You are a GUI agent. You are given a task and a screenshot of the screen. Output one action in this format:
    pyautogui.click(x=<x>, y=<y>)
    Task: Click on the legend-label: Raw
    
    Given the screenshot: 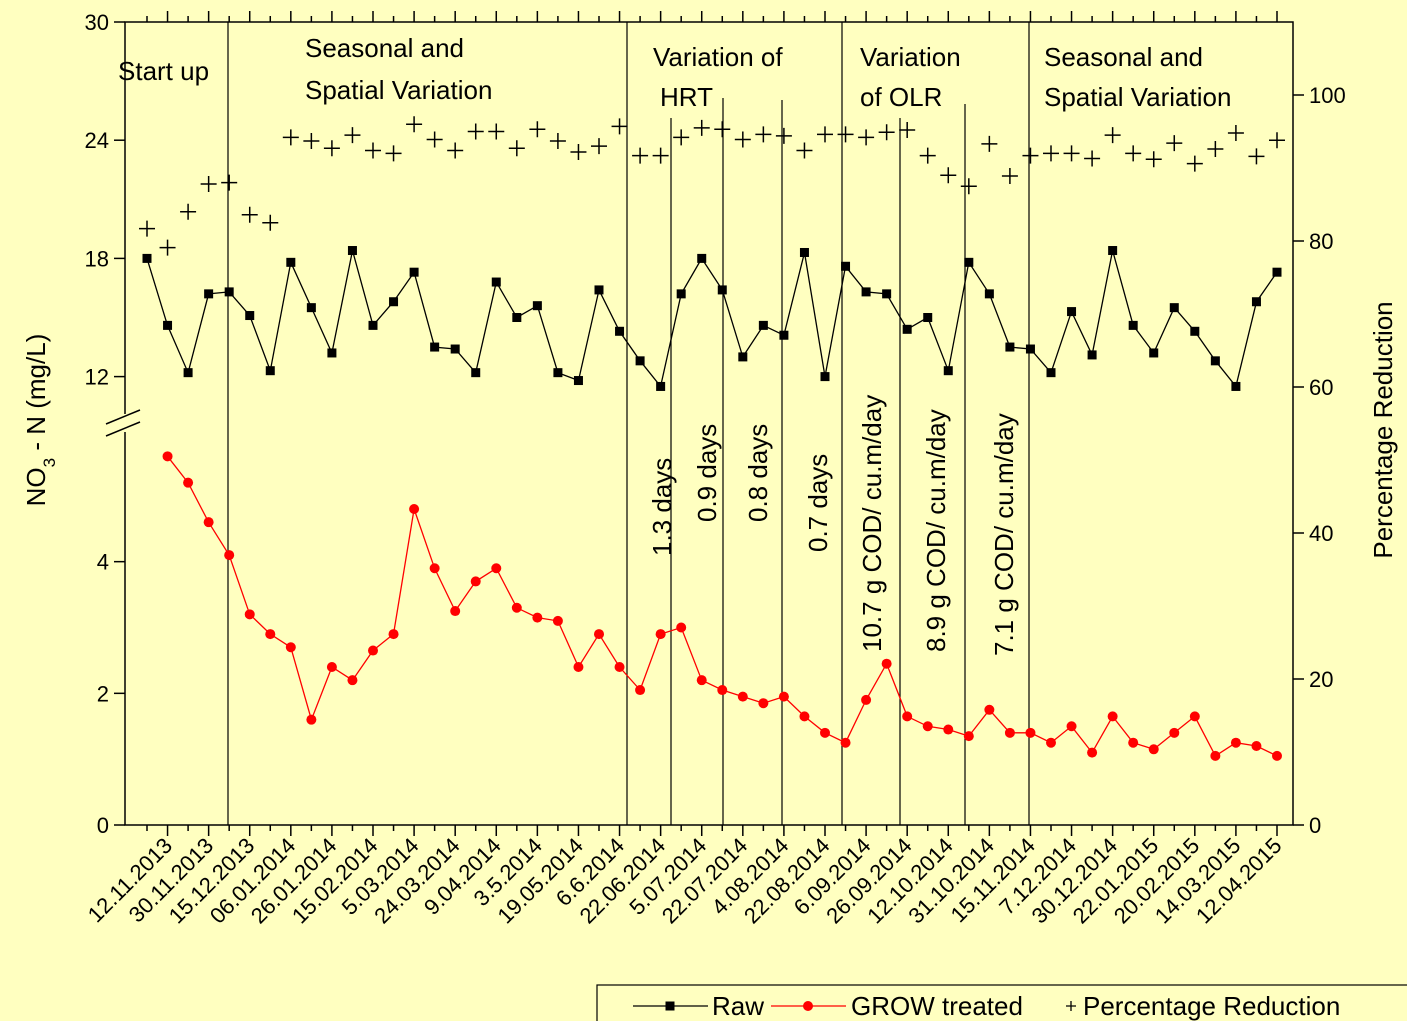 What is the action you would take?
    pyautogui.click(x=738, y=1006)
    